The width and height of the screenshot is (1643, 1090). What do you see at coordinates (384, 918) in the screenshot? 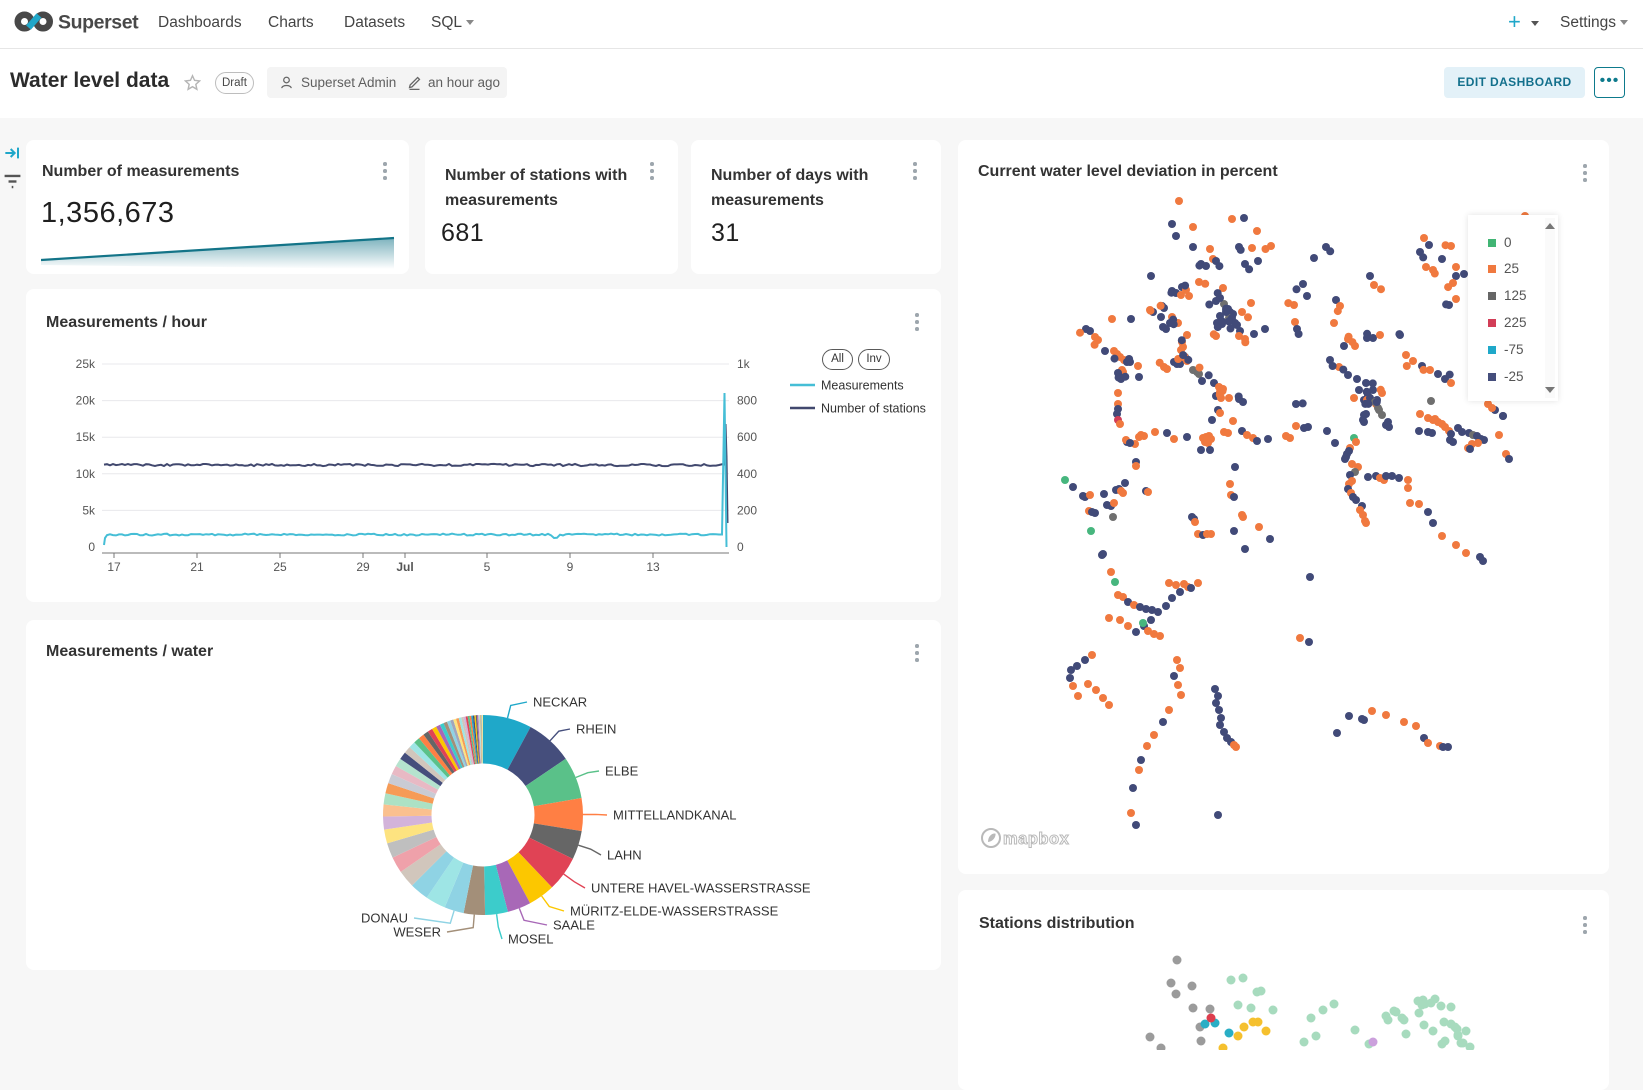
I see `svg-text: DONAU` at bounding box center [384, 918].